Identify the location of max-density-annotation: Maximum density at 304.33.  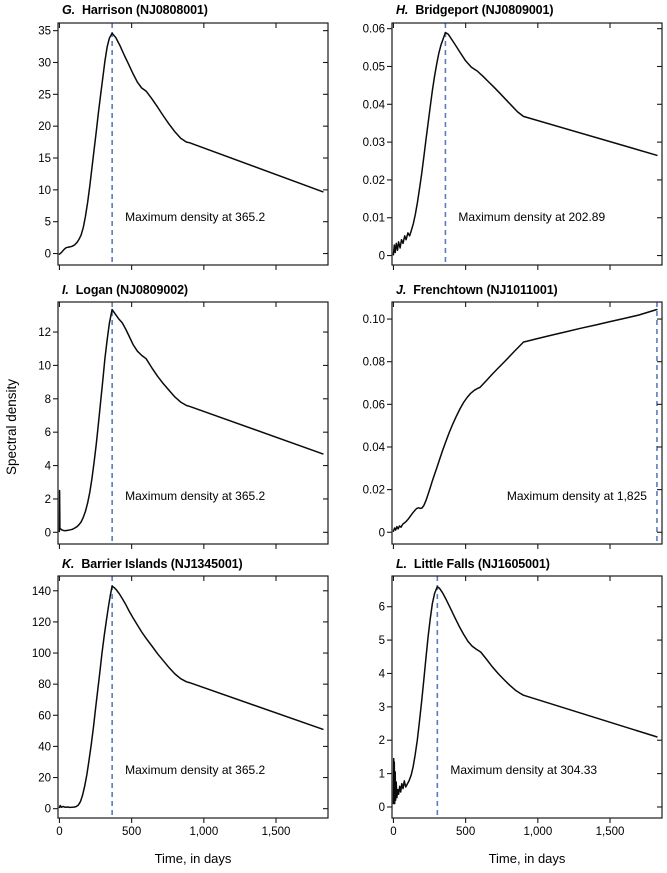
(523, 770).